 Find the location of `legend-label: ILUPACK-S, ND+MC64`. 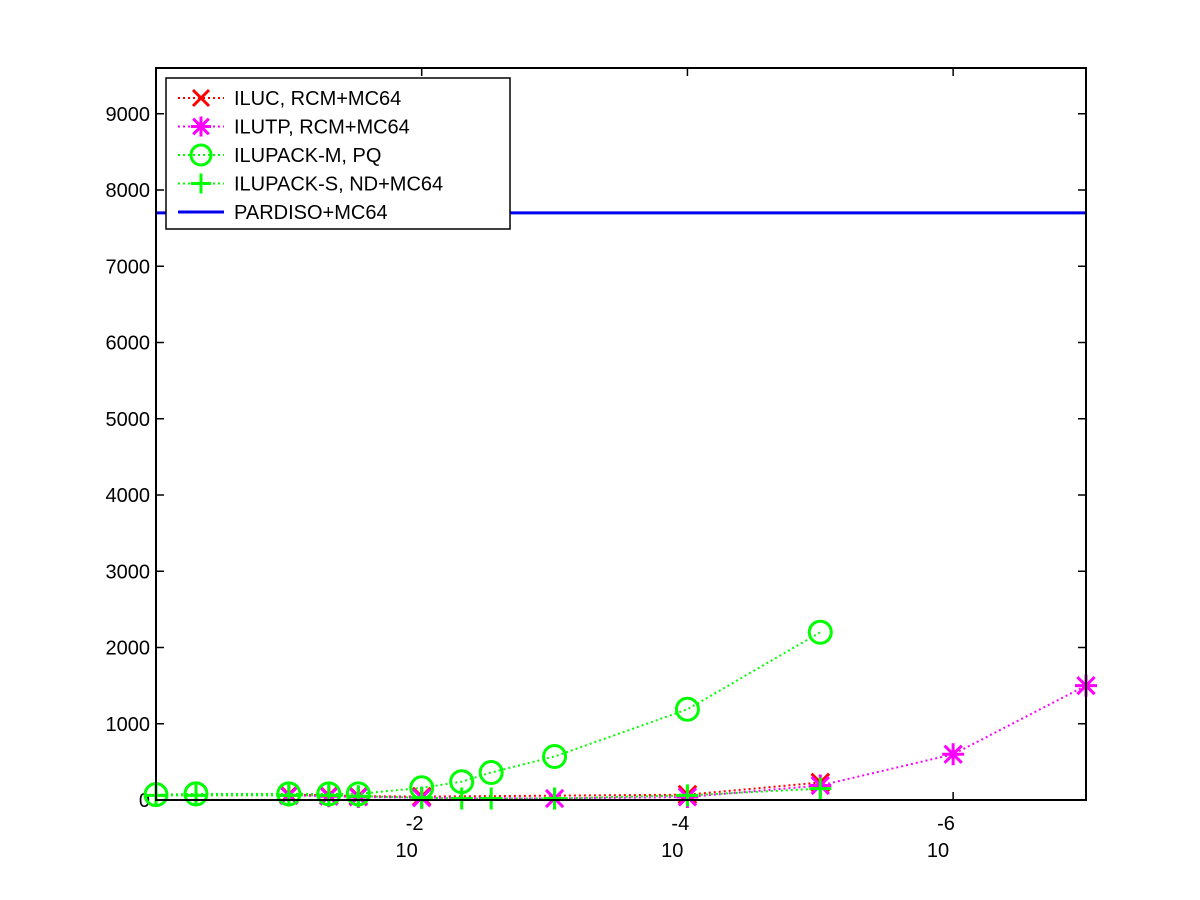

legend-label: ILUPACK-S, ND+MC64 is located at coordinates (338, 185).